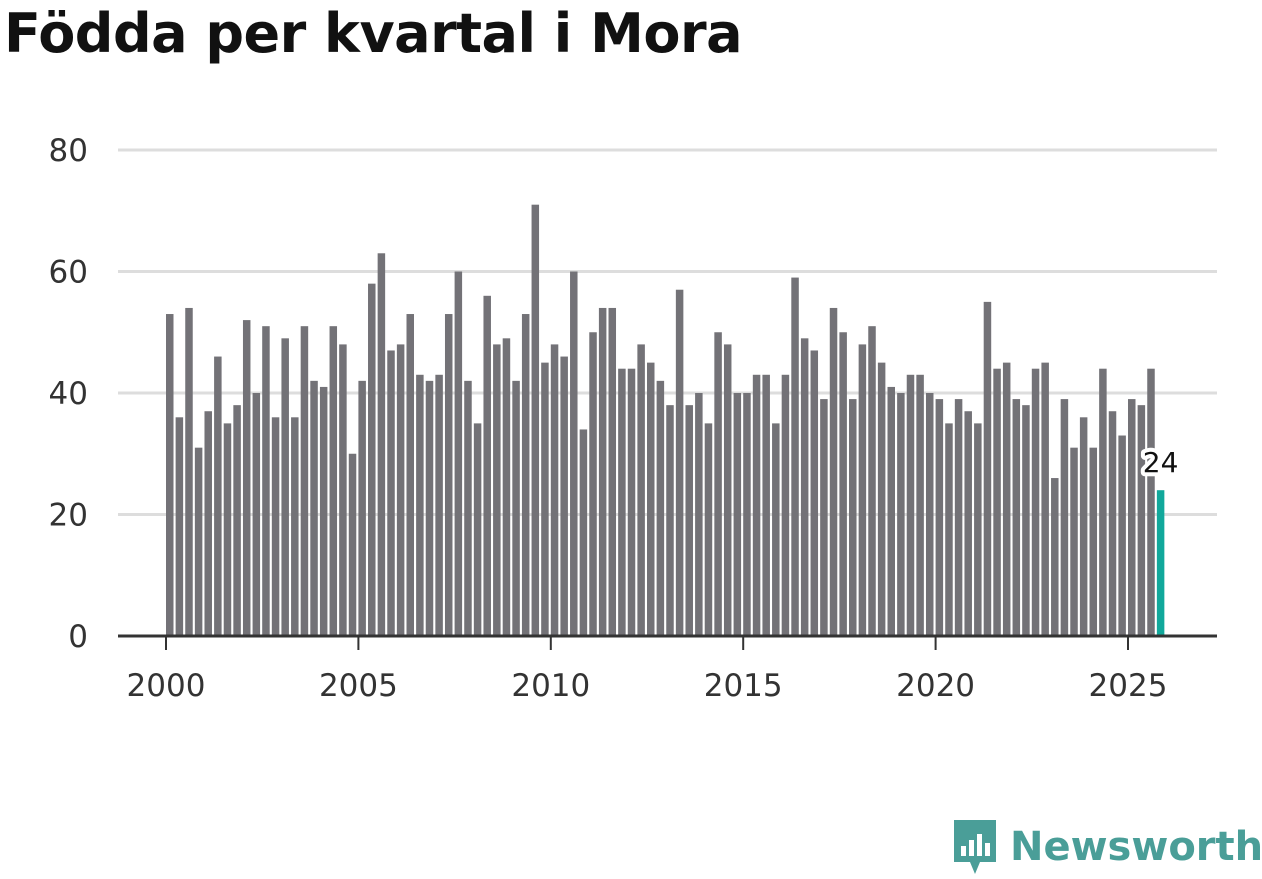 Image resolution: width=1262 pixels, height=879 pixels. I want to click on x-tick-label: 2005, so click(358, 686).